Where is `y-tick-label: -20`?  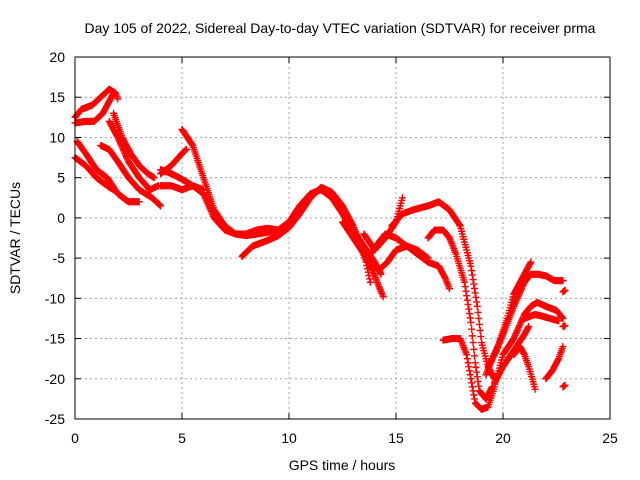
y-tick-label: -20 is located at coordinates (55, 379).